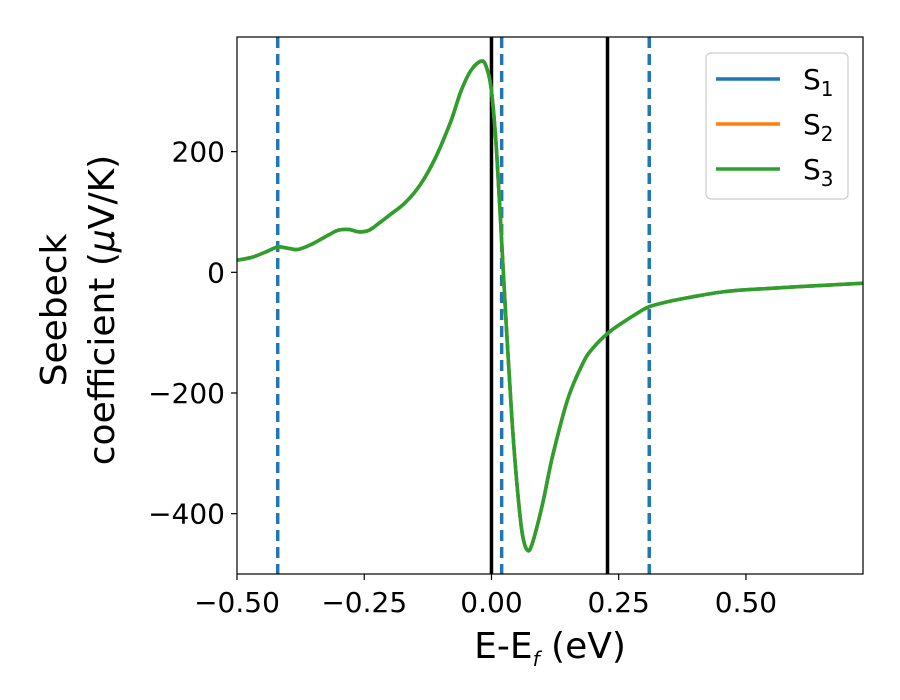 The height and width of the screenshot is (700, 900). I want to click on y-axis-label-line2-head: coefficient (, so click(102, 358).